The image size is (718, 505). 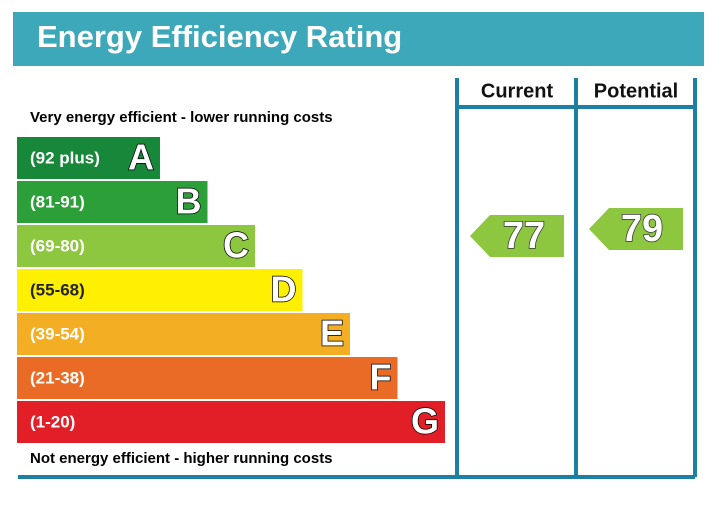 What do you see at coordinates (57, 245) in the screenshot?
I see `band-range: (69-80)` at bounding box center [57, 245].